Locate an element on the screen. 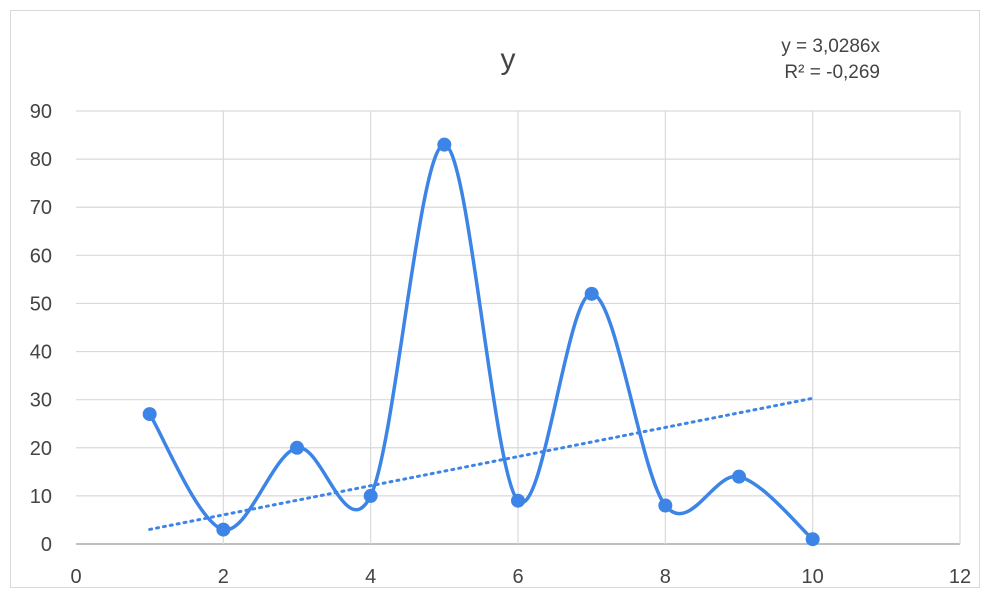 Image resolution: width=992 pixels, height=594 pixels. trendline-r2: R² = -0,269 is located at coordinates (832, 72).